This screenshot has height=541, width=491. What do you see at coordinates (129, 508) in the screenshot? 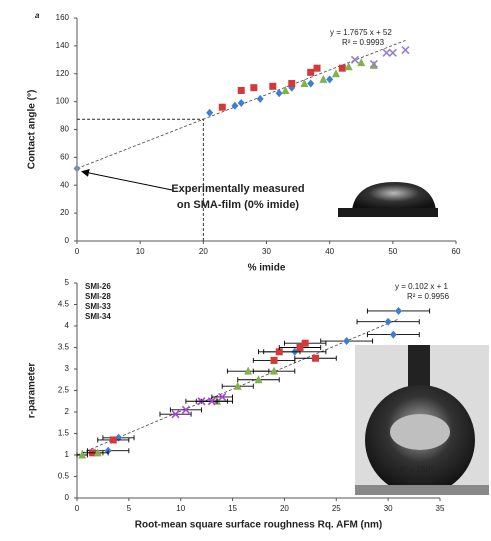
I see `x-tick-label: 5` at bounding box center [129, 508].